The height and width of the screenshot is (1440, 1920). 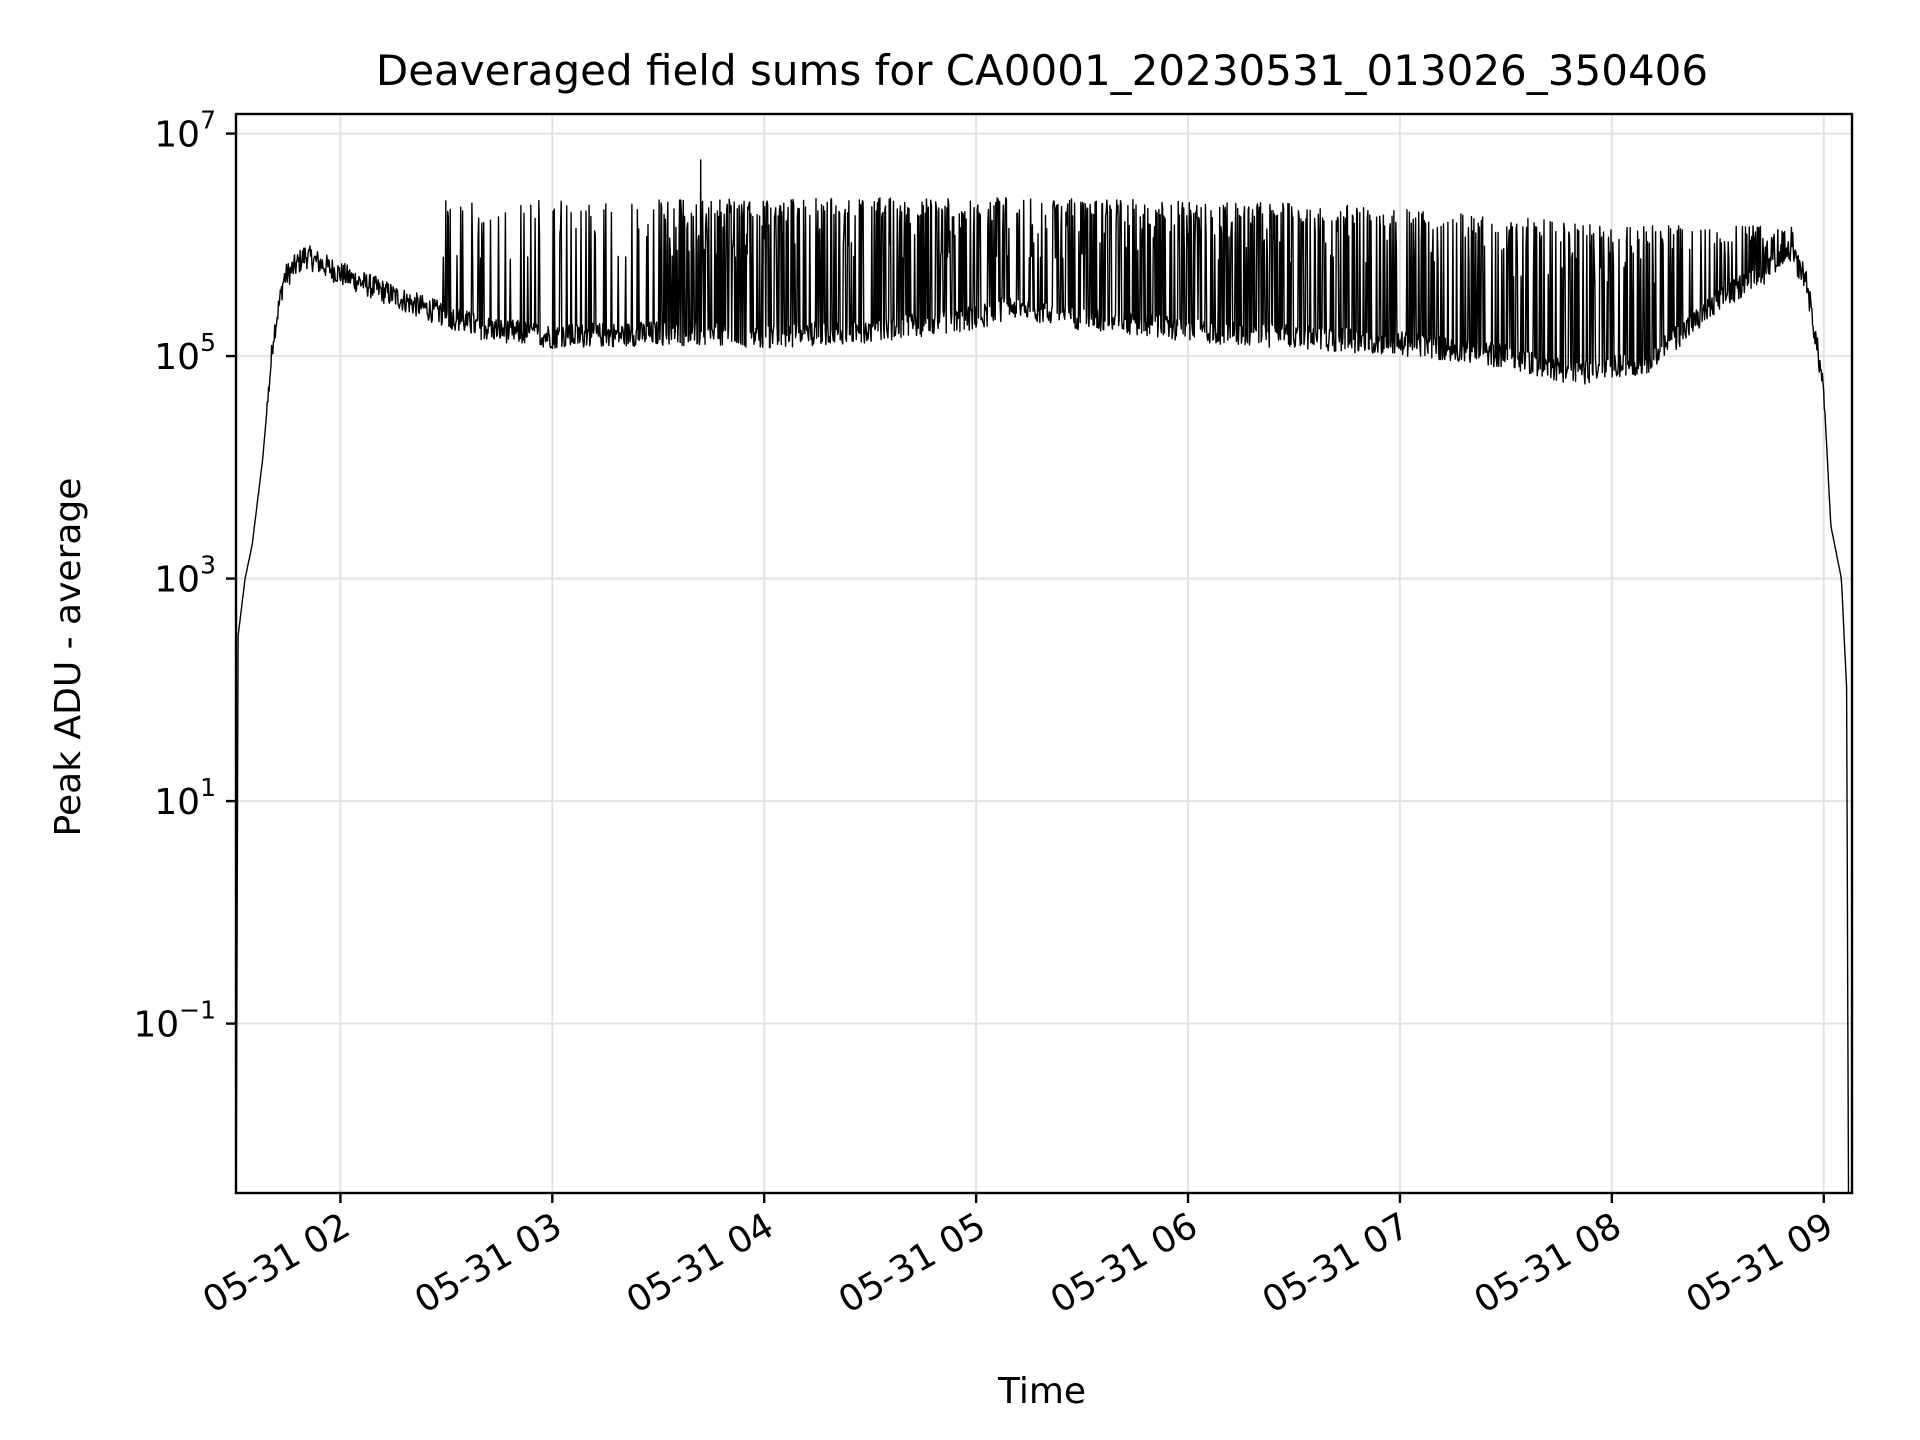 What do you see at coordinates (700, 1263) in the screenshot?
I see `x-tick-label: 05-31 04` at bounding box center [700, 1263].